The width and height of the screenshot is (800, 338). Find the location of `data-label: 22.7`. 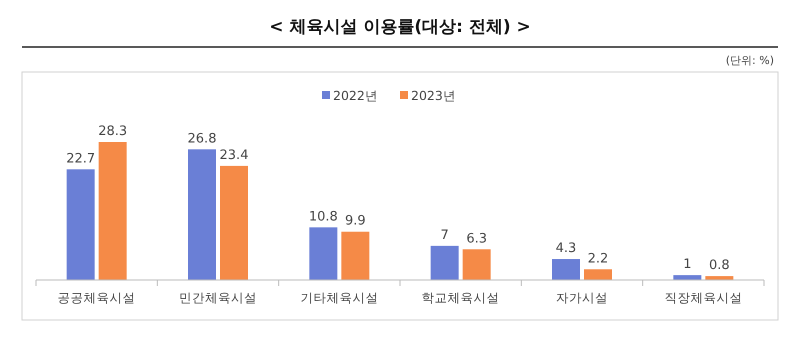

data-label: 22.7 is located at coordinates (81, 158).